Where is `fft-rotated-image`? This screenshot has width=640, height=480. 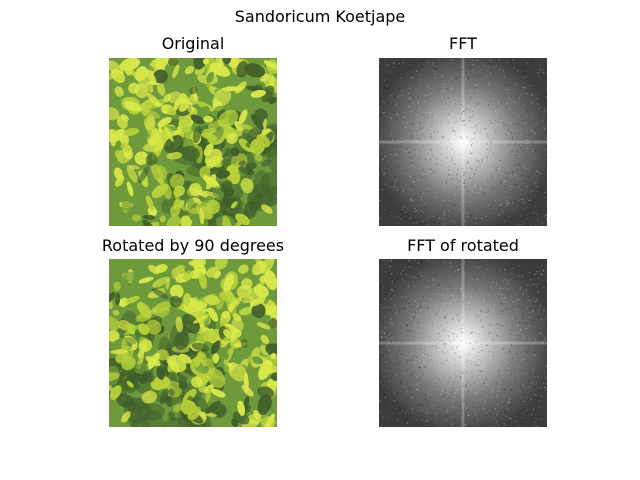 fft-rotated-image is located at coordinates (463, 343).